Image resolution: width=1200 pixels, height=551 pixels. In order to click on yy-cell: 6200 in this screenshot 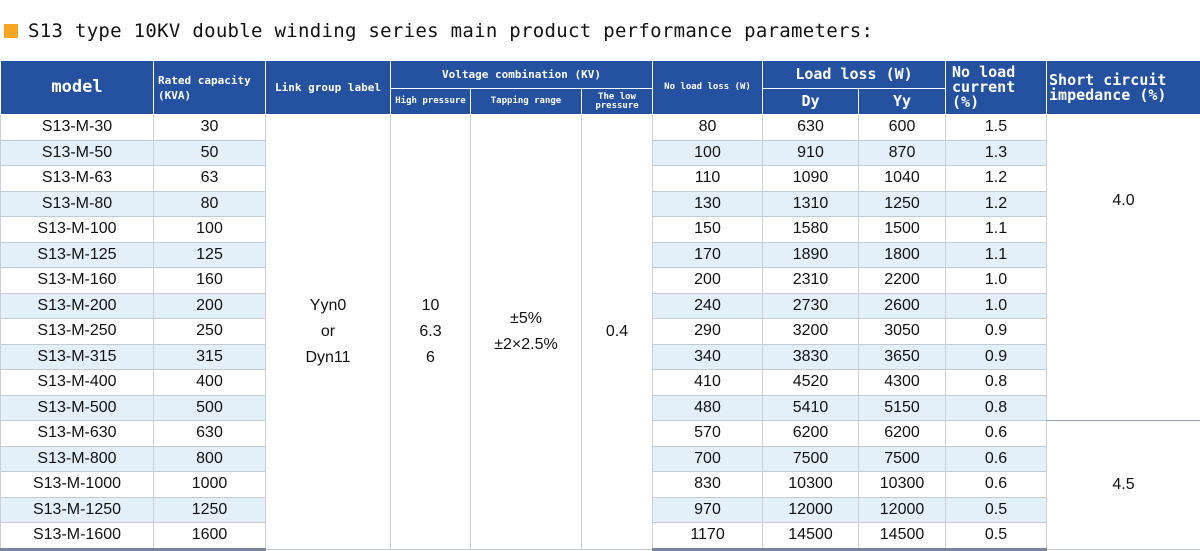, I will do `click(902, 434)`.